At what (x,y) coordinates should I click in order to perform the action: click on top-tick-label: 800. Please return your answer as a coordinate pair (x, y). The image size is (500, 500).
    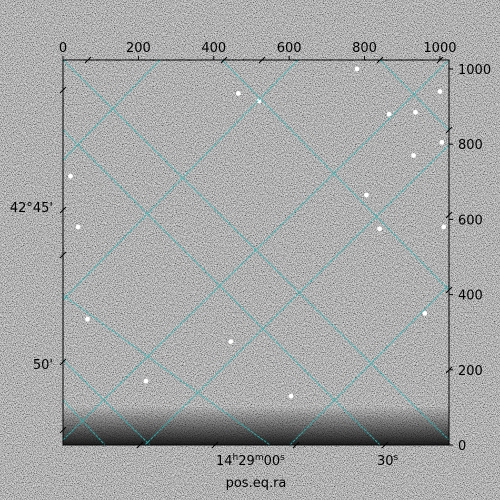
    Looking at the image, I should click on (364, 48).